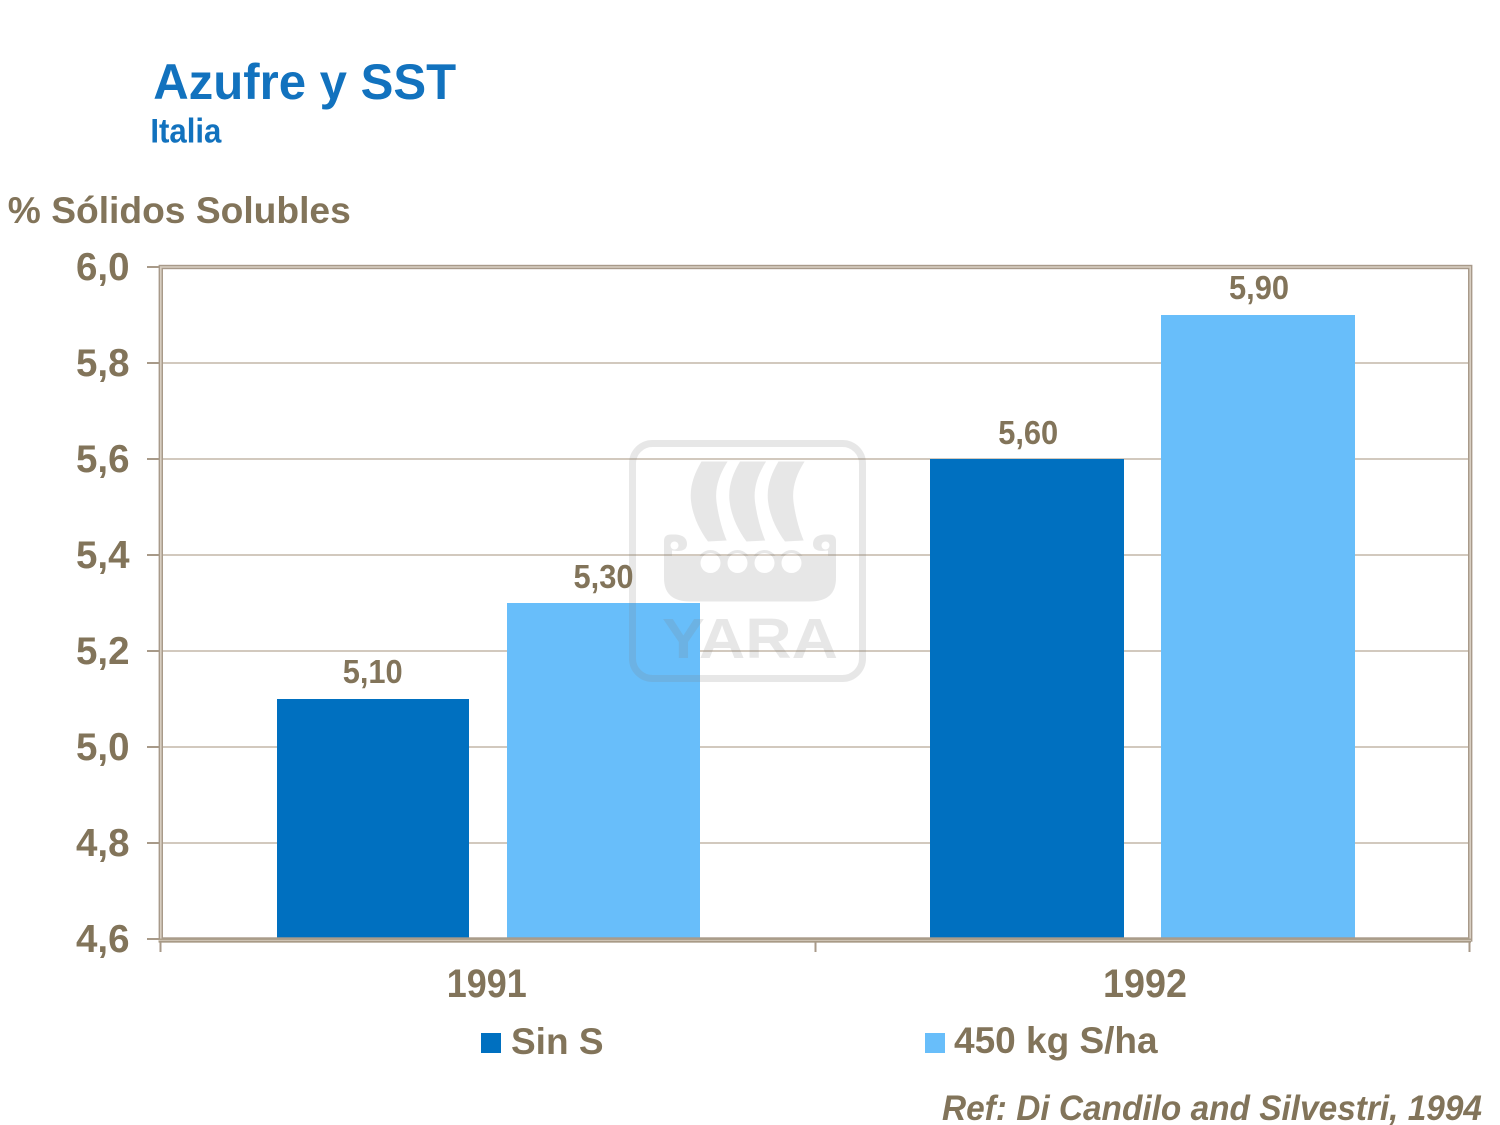 This screenshot has height=1125, width=1500. I want to click on svg-text: 5,6, so click(103, 459).